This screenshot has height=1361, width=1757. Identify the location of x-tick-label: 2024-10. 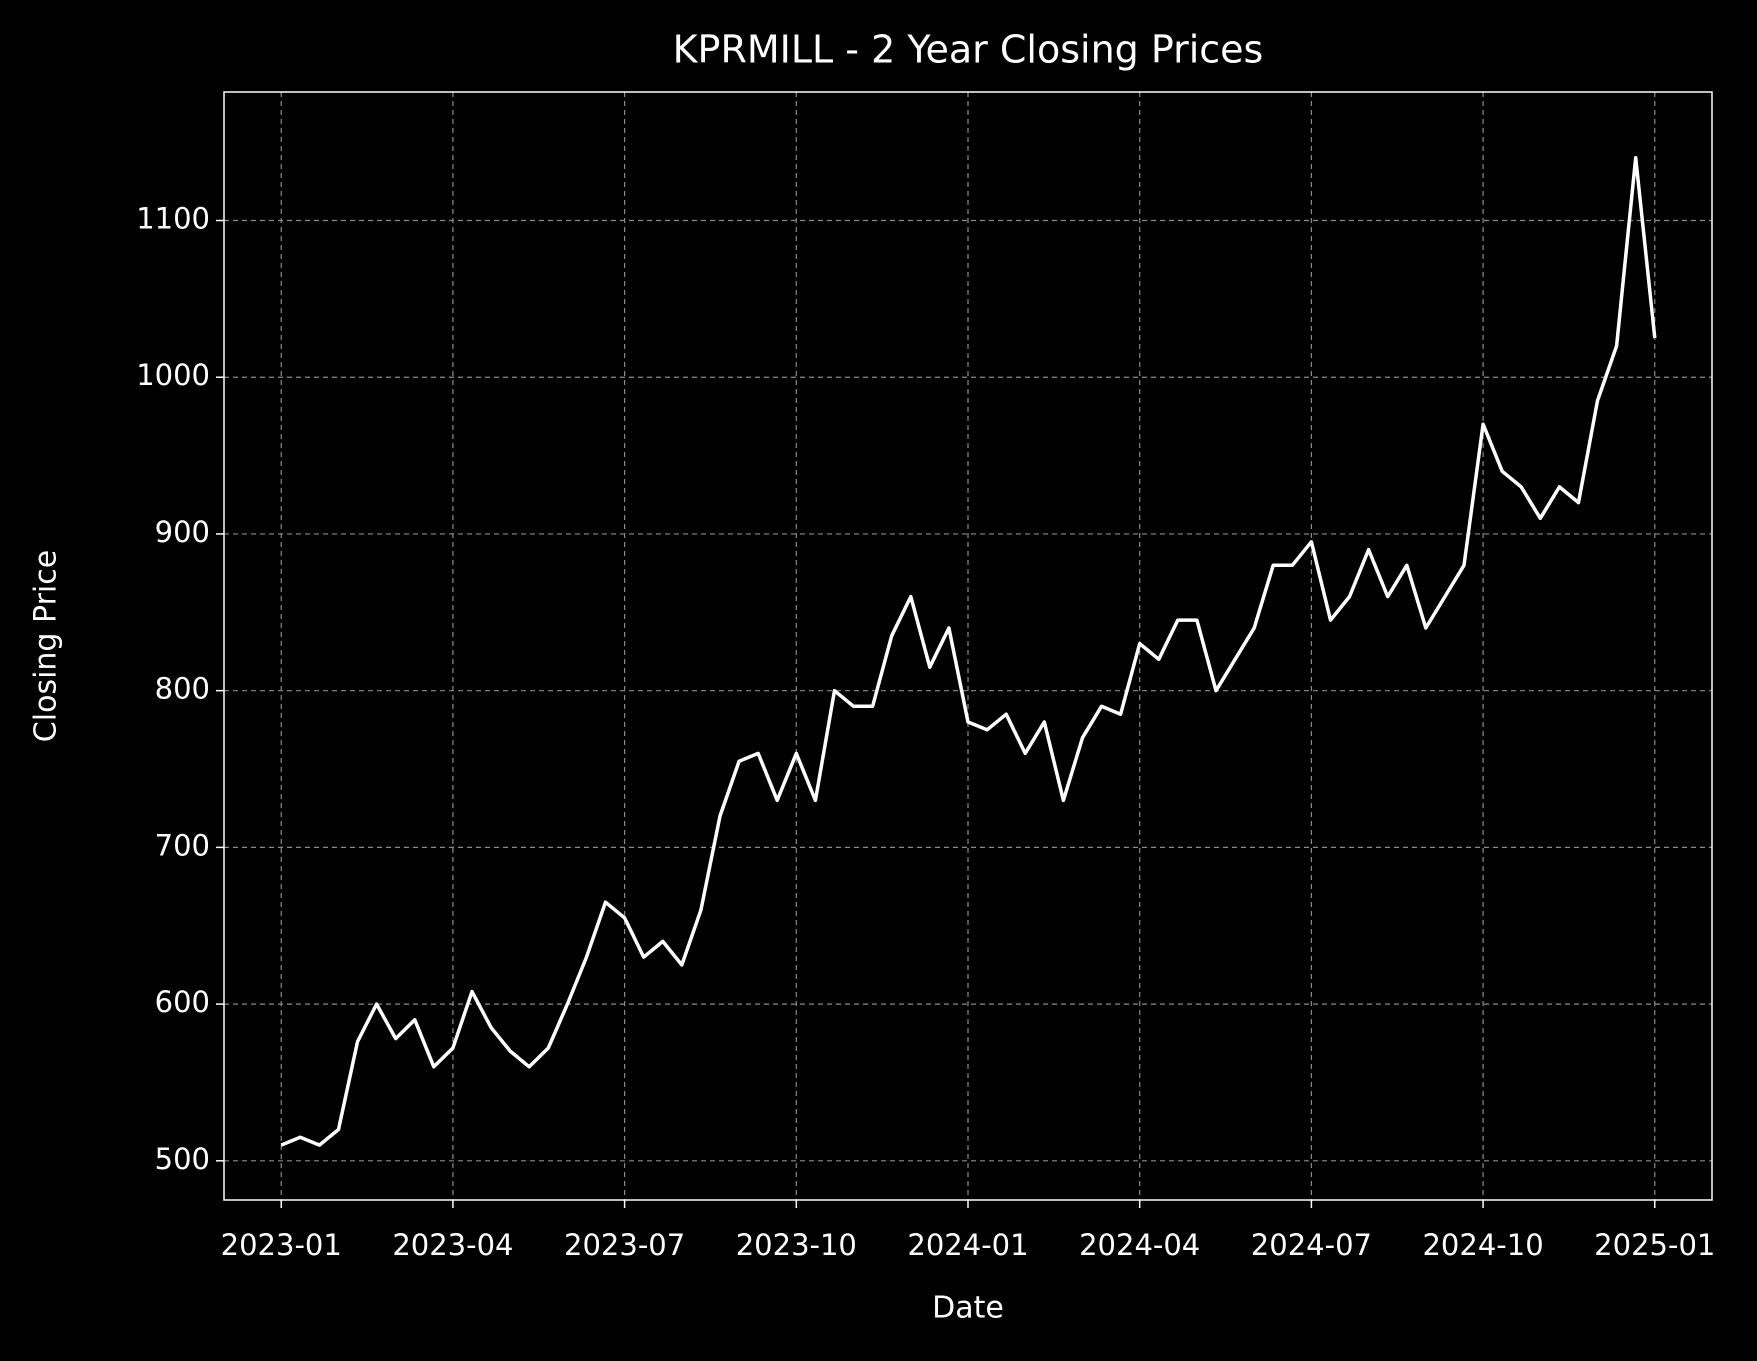
(1482, 1245).